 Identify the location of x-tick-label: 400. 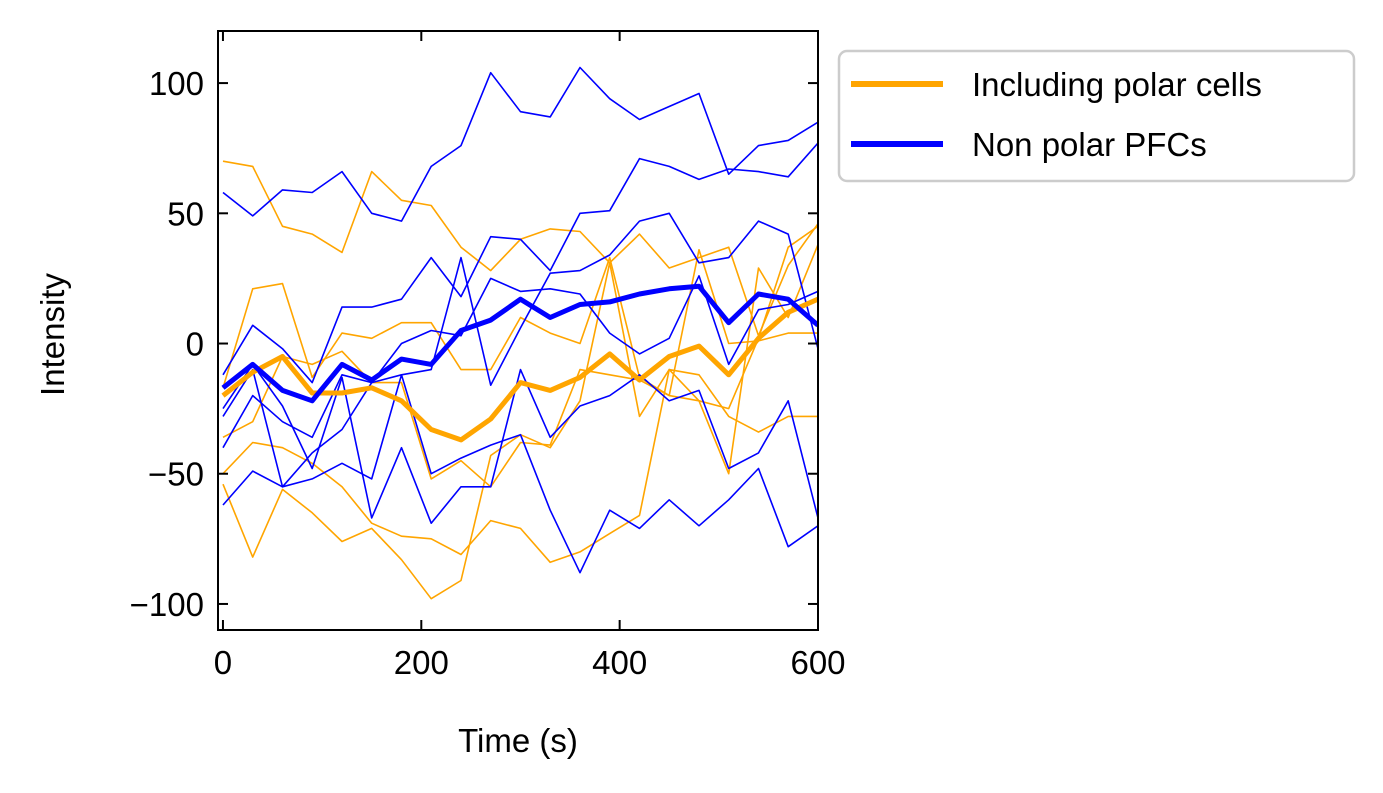
(619, 662).